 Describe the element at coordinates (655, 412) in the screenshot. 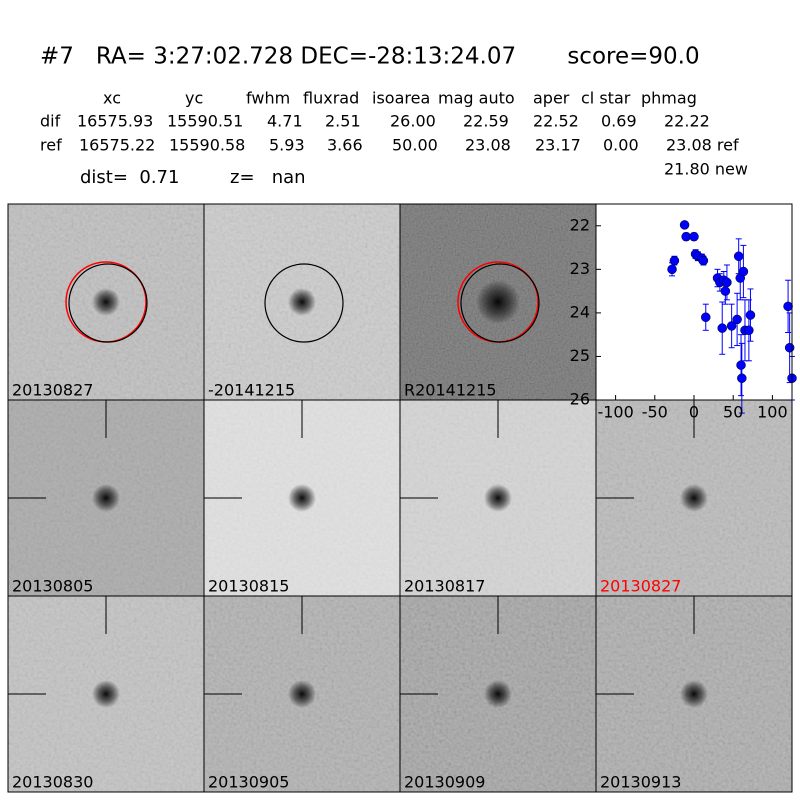

I see `x-tick-label: -50` at that location.